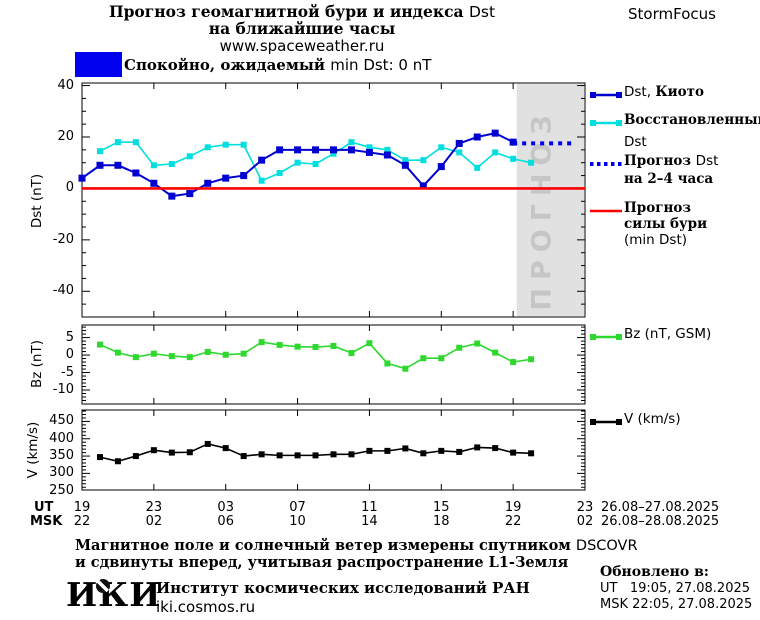 The height and width of the screenshot is (620, 760). What do you see at coordinates (61, 456) in the screenshot?
I see `y-tick-label: 350` at bounding box center [61, 456].